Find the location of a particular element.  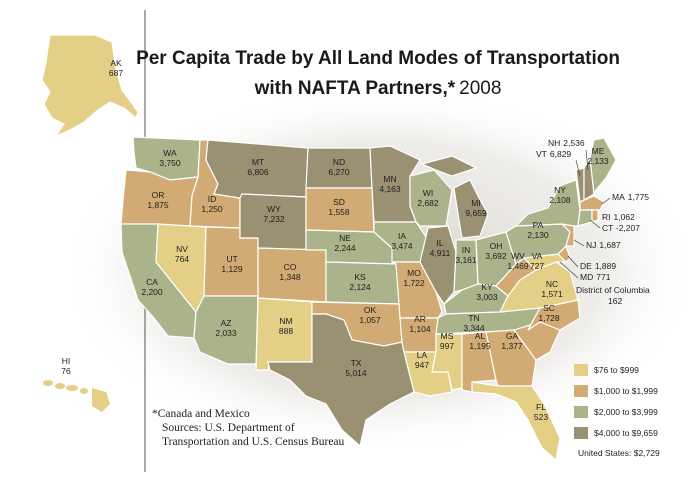

label-az-value: 2,033 is located at coordinates (226, 333).